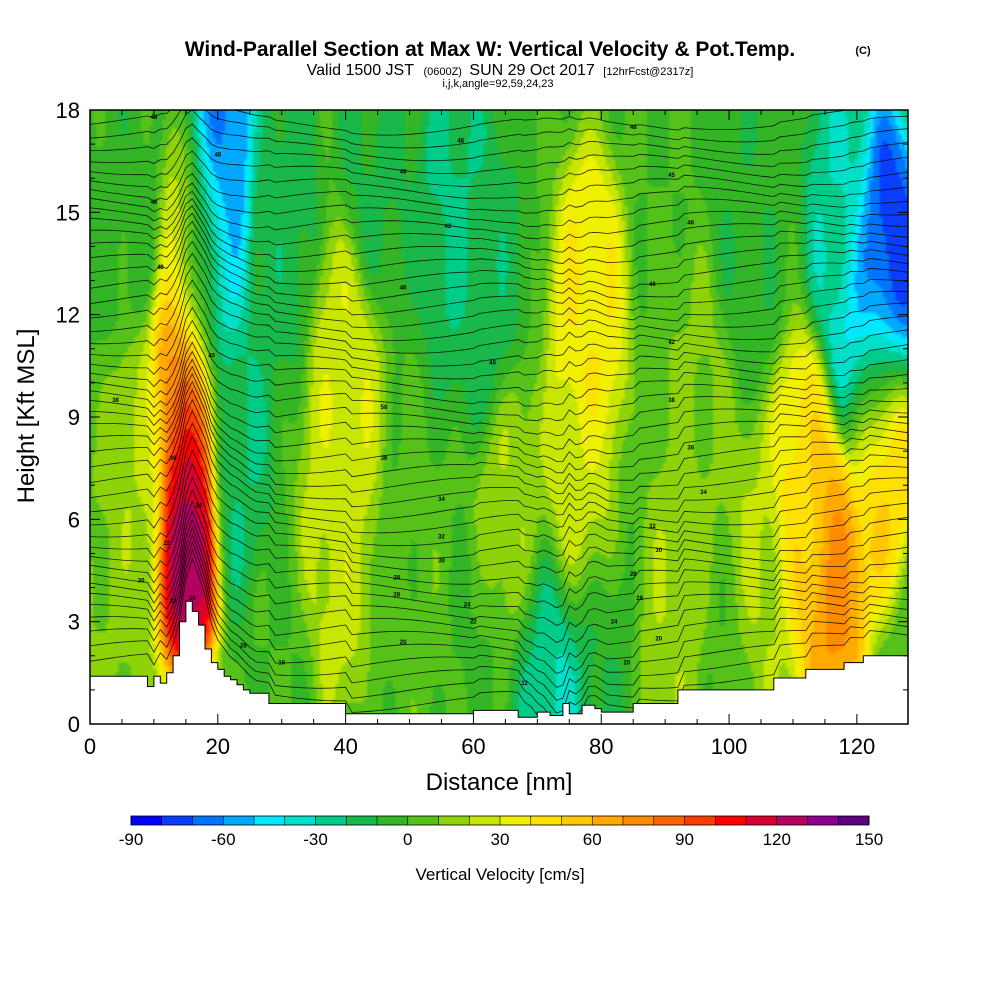 This screenshot has height=1000, width=1000. What do you see at coordinates (384, 408) in the screenshot?
I see `isentrope-label: 58` at bounding box center [384, 408].